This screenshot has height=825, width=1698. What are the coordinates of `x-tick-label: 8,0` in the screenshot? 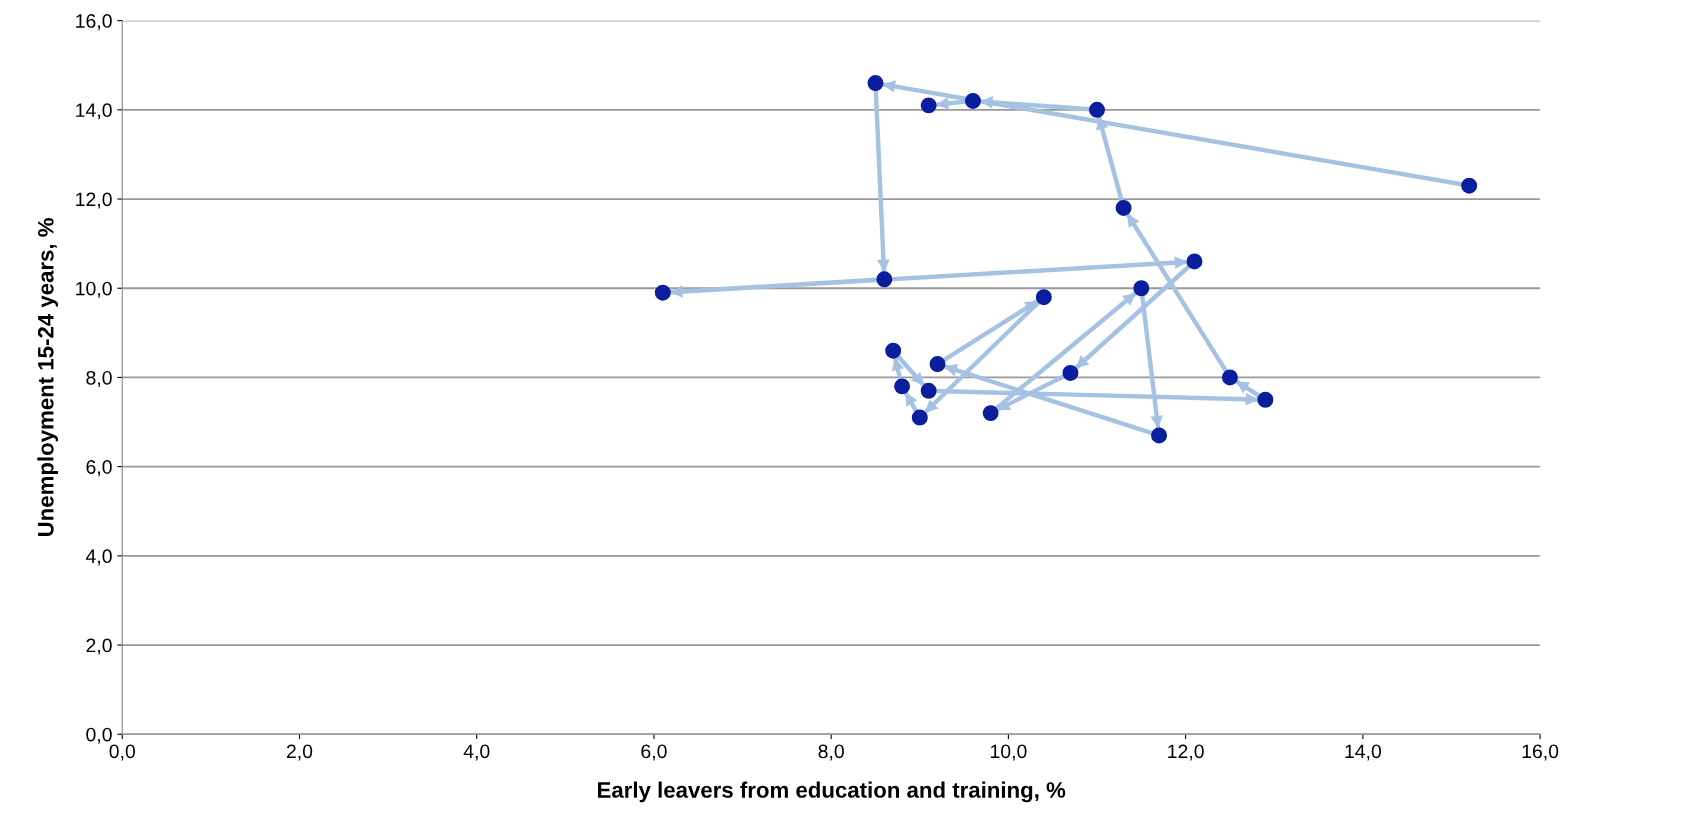 It's located at (831, 752).